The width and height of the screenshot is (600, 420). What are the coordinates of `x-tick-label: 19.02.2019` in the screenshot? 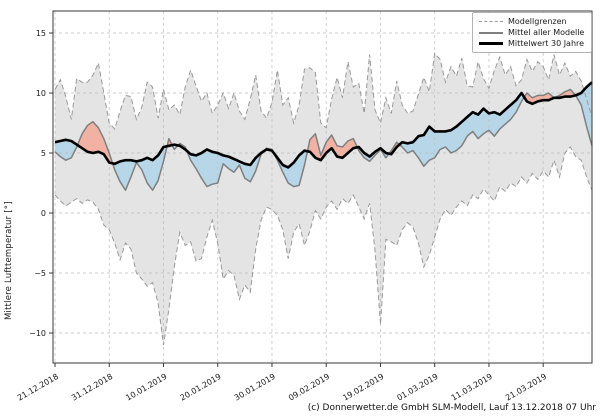 It's located at (363, 387).